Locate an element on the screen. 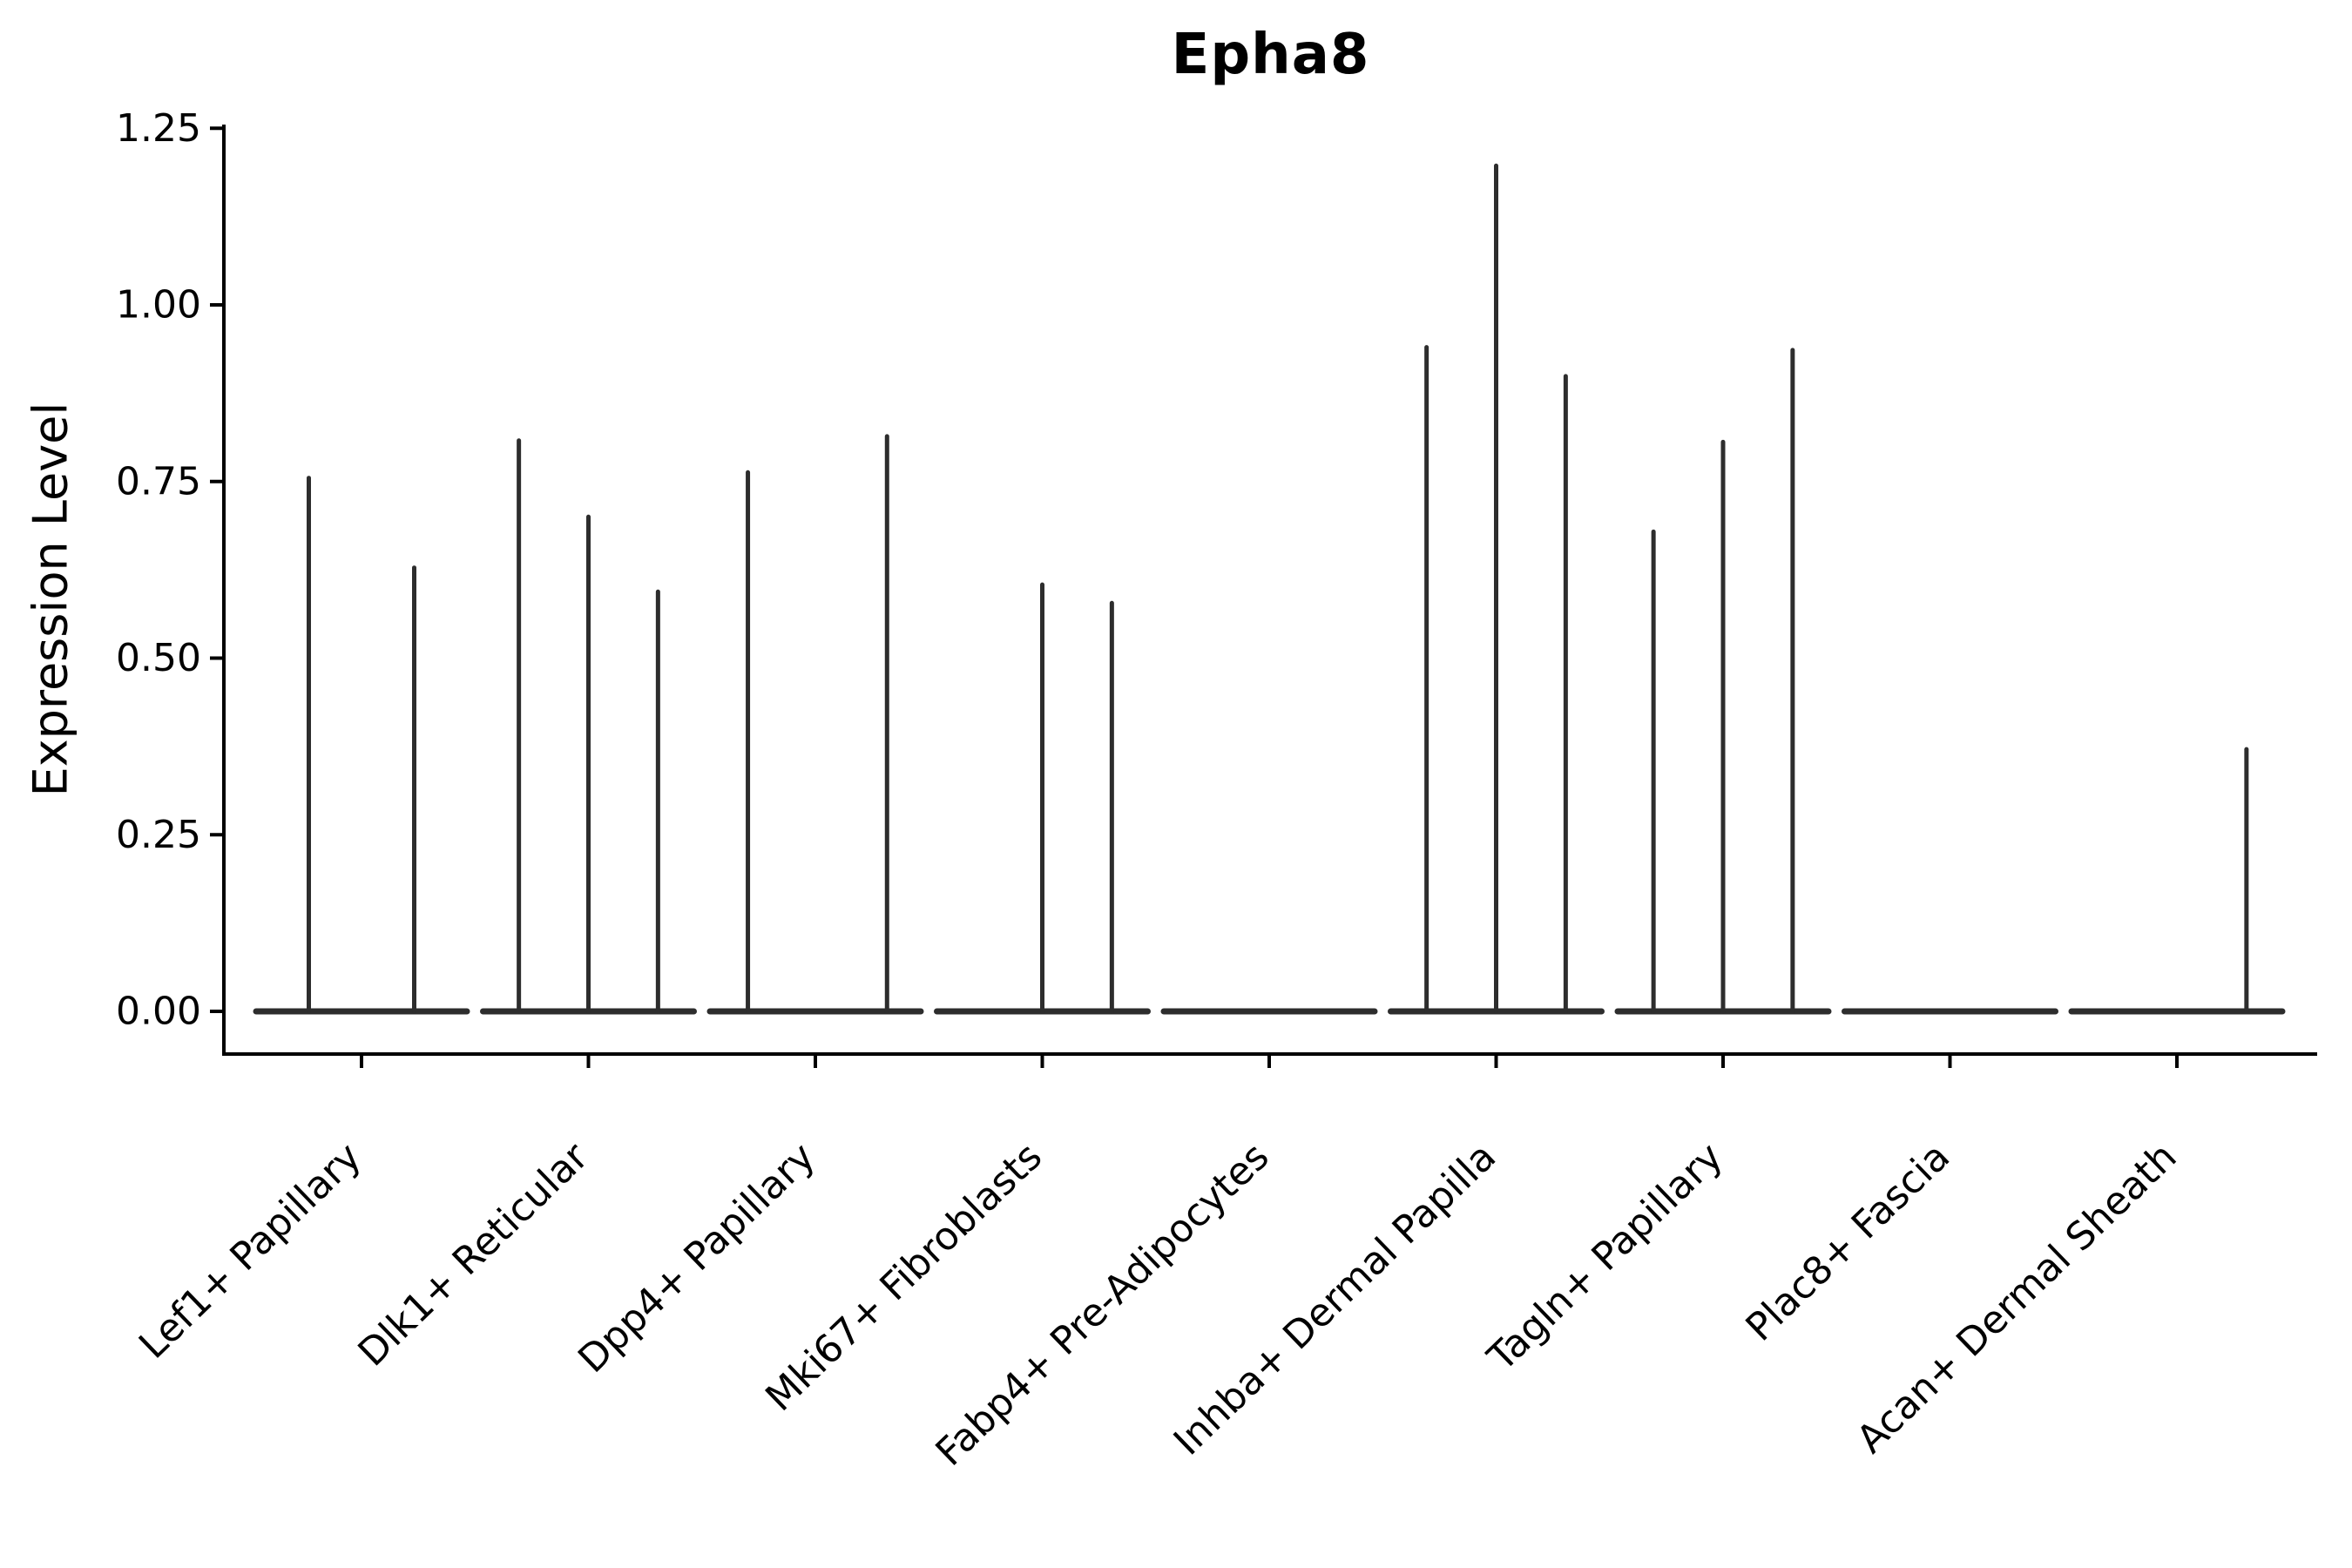 The image size is (2352, 1568). y-tick-label: 0.50 is located at coordinates (158, 658).